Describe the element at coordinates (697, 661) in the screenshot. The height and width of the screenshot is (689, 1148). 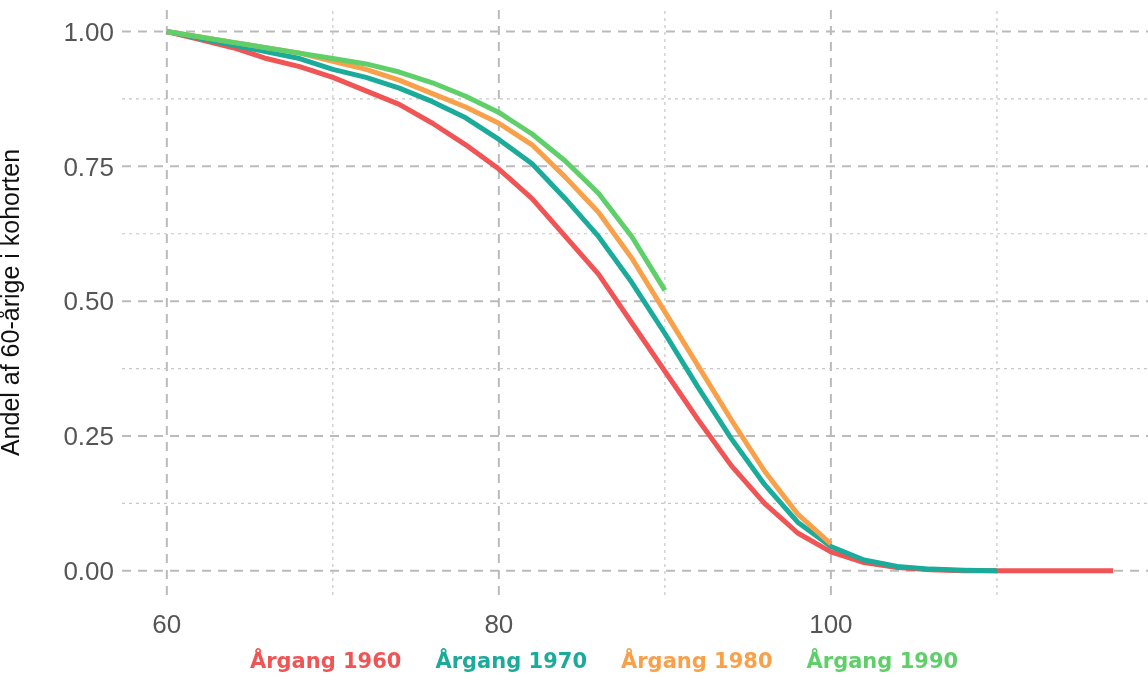
I see `text: Årgang 1980` at that location.